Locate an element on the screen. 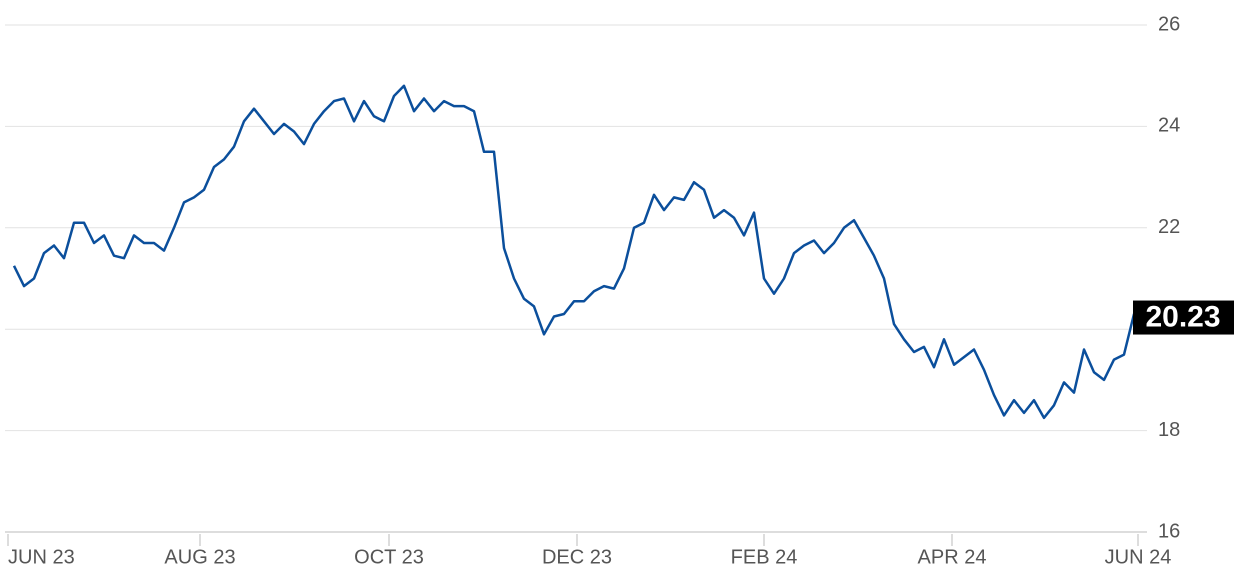 The image size is (1235, 576). x-tick-label: FEB 24 is located at coordinates (764, 557).